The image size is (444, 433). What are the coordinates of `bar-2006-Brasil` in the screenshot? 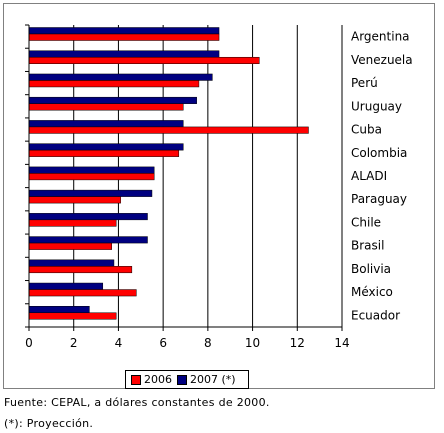 It's located at (70, 246).